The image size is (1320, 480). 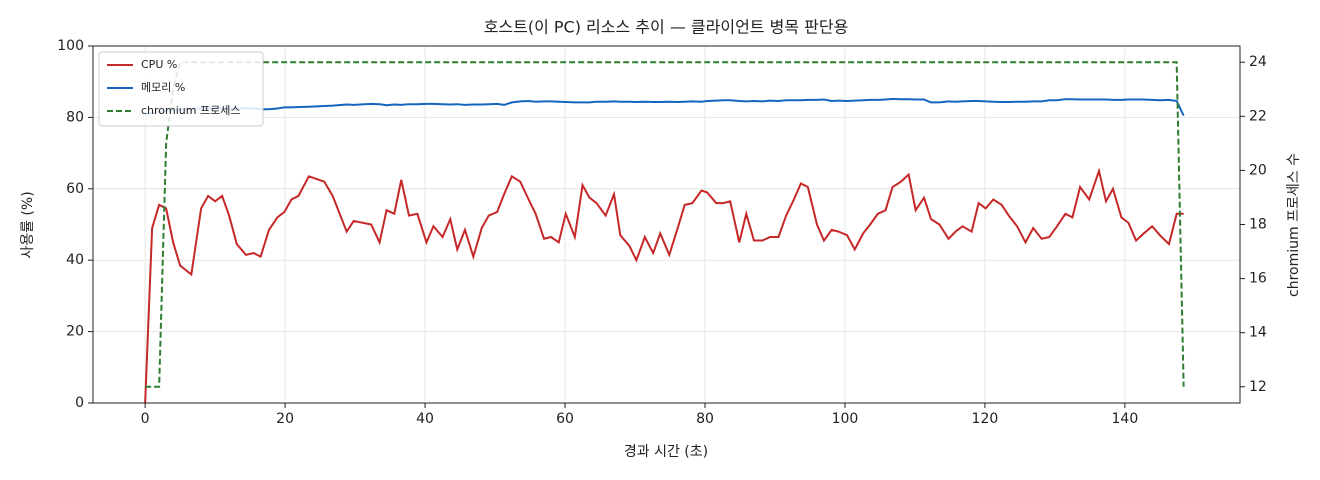 I want to click on y-tick-label: 100, so click(x=70, y=46).